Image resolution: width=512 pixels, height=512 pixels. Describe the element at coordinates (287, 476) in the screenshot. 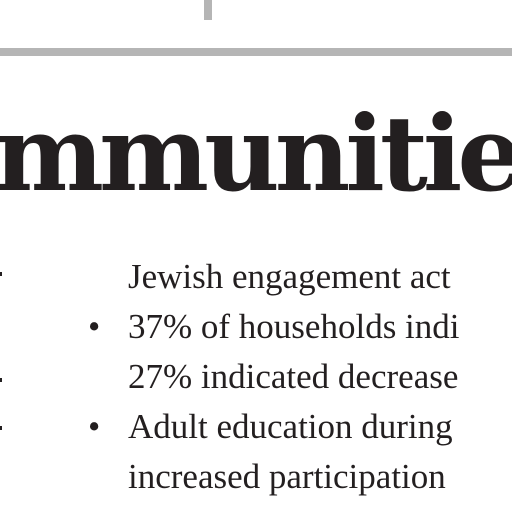

I see `list-line-text: increased participation` at that location.